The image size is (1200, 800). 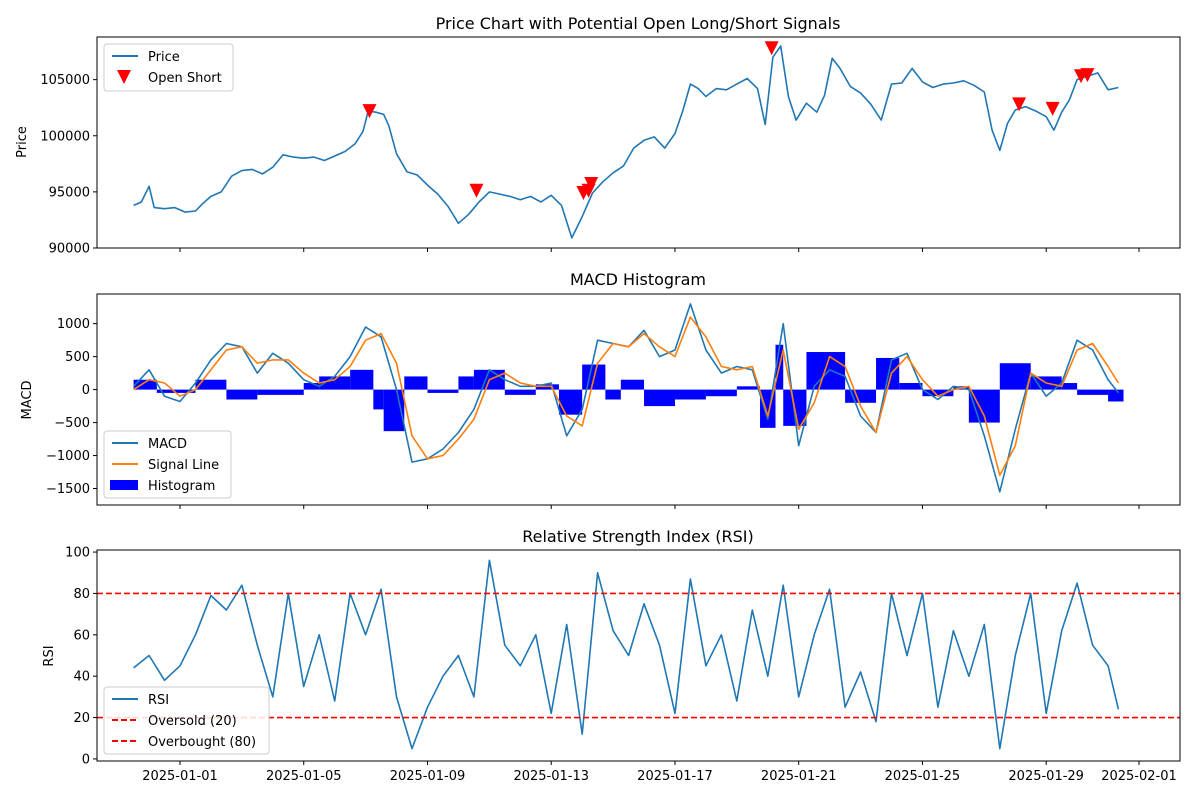 What do you see at coordinates (185, 78) in the screenshot?
I see `price-legend-open-short-label: Open Short` at bounding box center [185, 78].